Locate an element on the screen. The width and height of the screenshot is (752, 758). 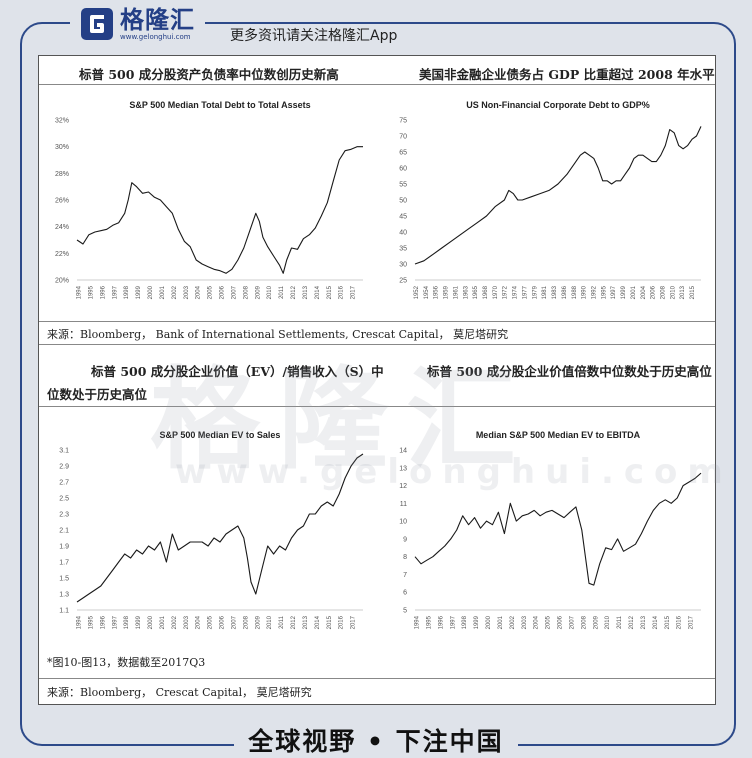
brand: 格隆汇 www.gelonghui.com is located at coordinates (137, 24).